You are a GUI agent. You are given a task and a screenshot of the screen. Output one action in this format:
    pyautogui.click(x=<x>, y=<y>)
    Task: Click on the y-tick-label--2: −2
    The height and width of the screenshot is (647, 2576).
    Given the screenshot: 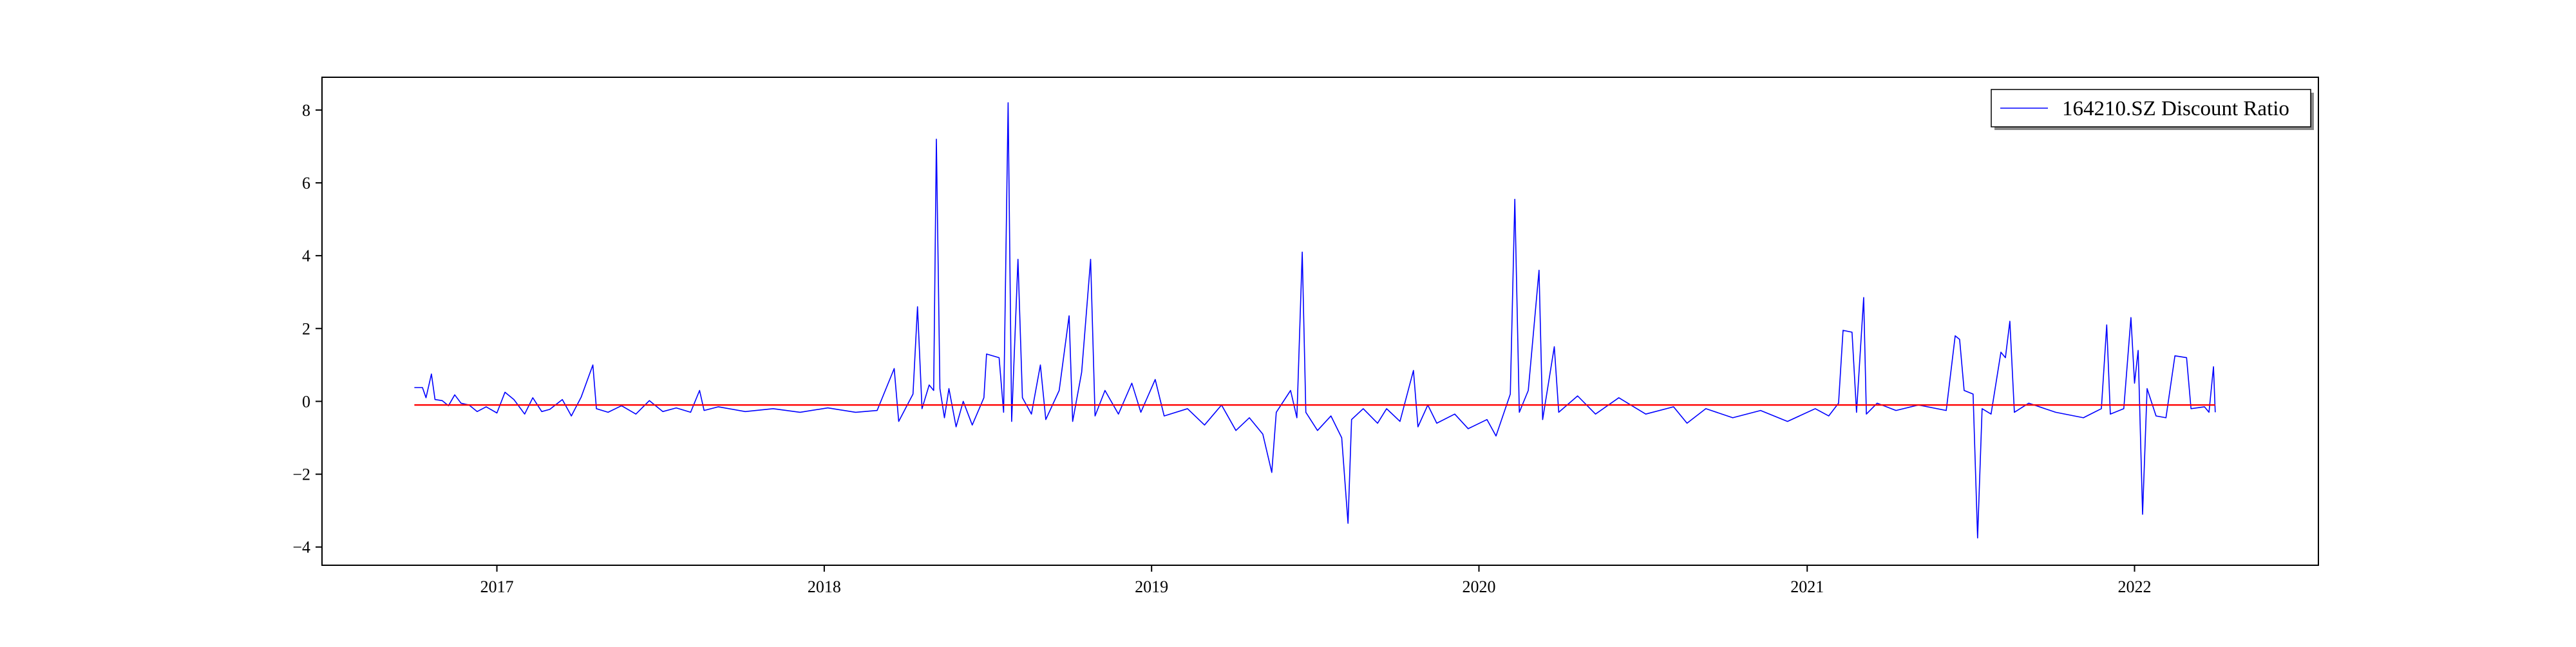 What is the action you would take?
    pyautogui.click(x=301, y=475)
    